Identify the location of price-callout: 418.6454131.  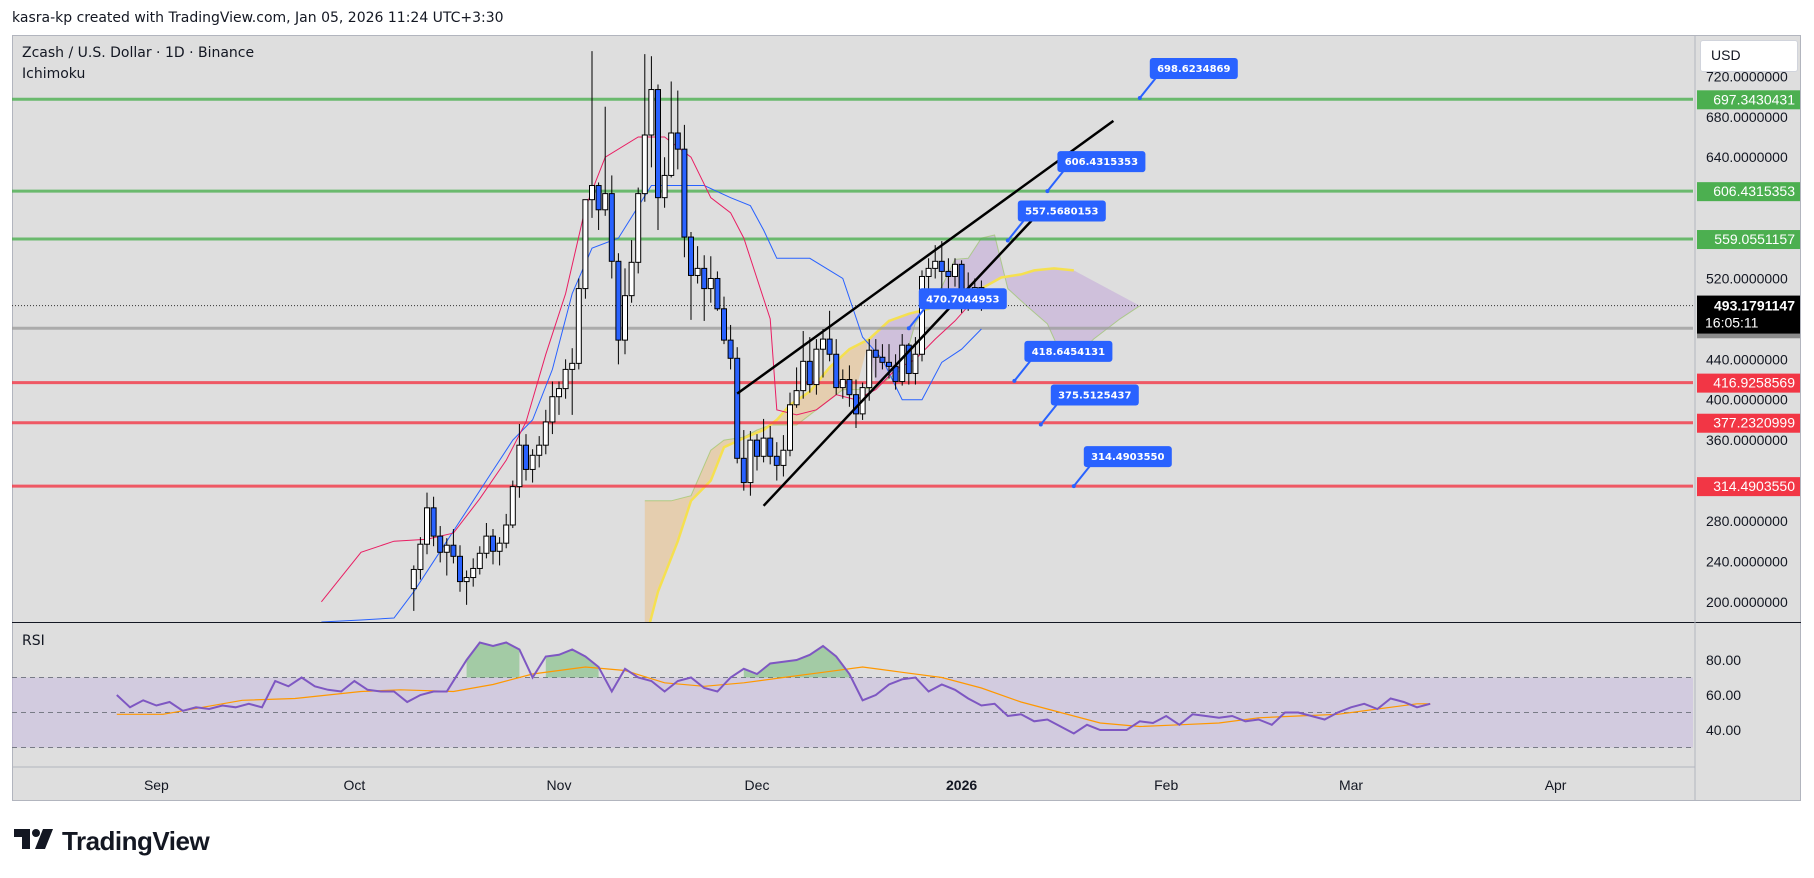
(1062, 361).